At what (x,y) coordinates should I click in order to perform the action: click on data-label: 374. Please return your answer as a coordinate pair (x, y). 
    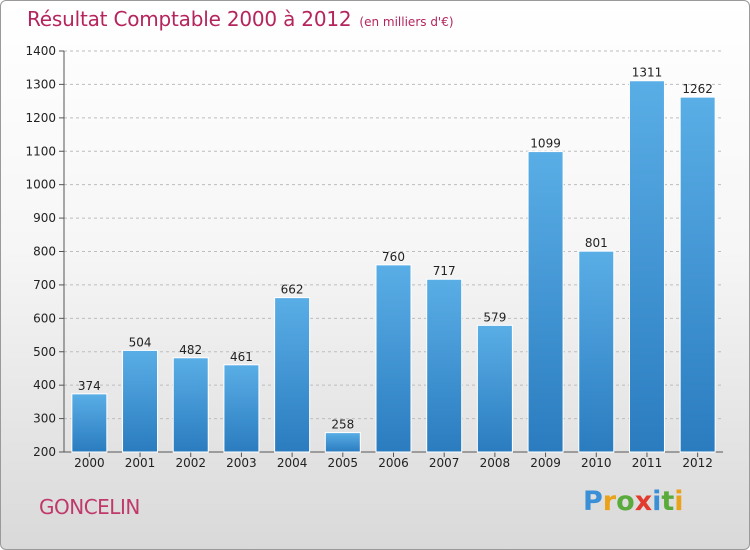
    Looking at the image, I should click on (89, 386).